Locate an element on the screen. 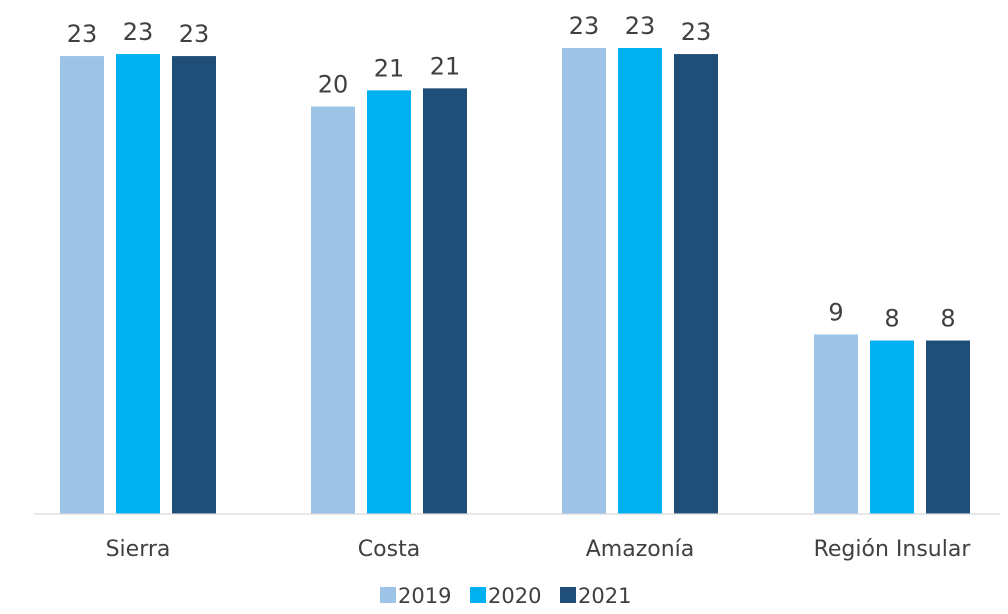  category-labels-layer: Sierra Costa Amazonía Región Insular is located at coordinates (539, 549).